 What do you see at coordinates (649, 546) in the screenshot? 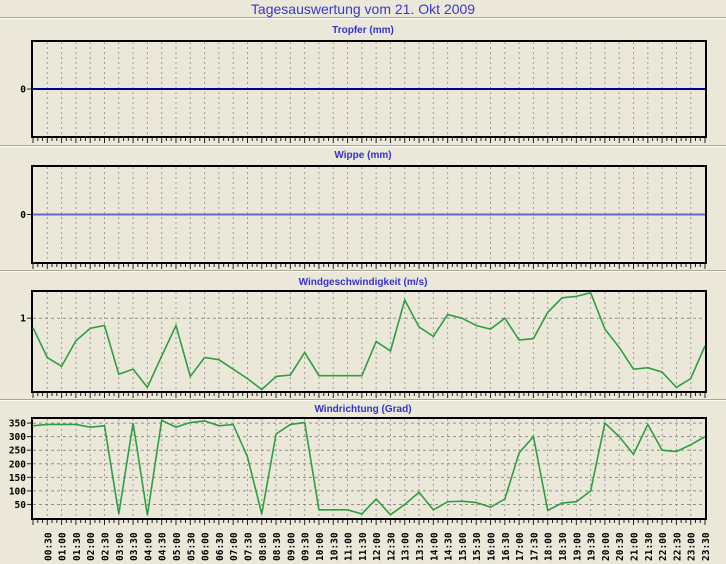
I see `svg-text: 21:30` at bounding box center [649, 546].